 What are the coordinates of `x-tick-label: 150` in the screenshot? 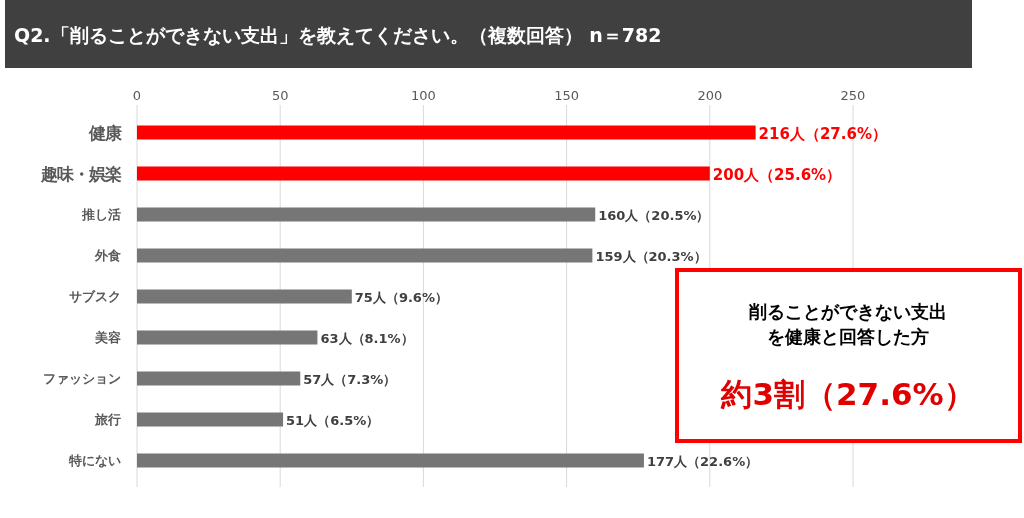 It's located at (567, 95).